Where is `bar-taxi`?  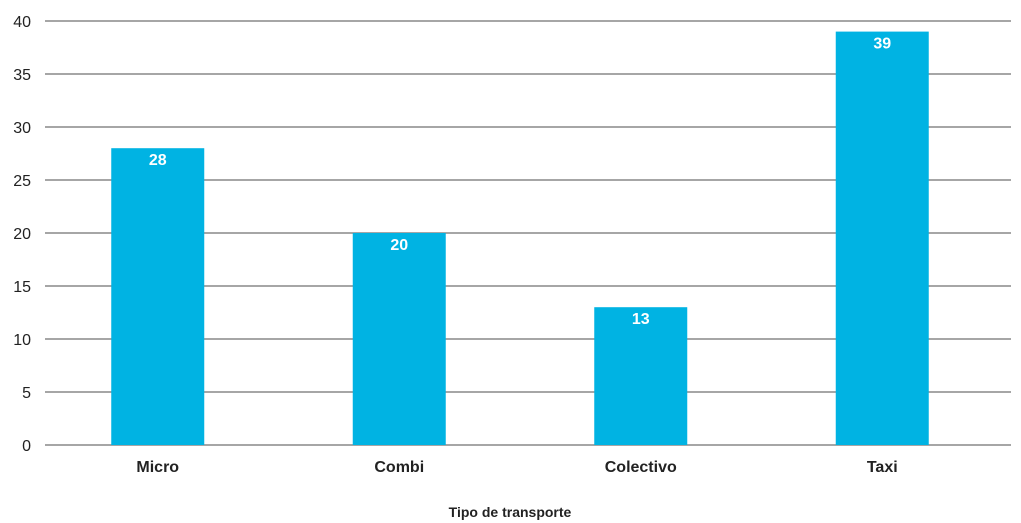
bar-taxi is located at coordinates (882, 238).